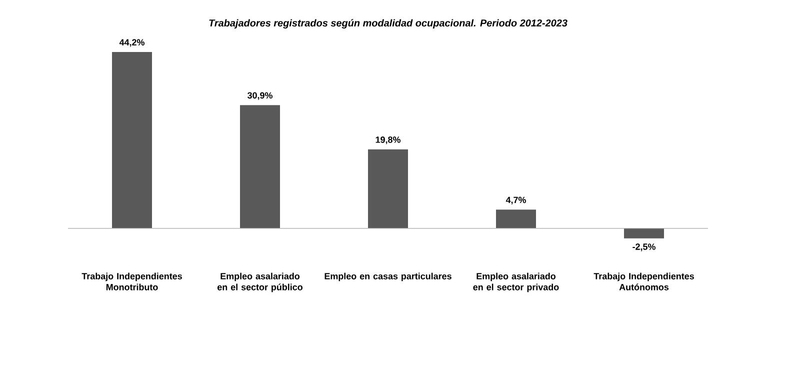 The height and width of the screenshot is (367, 790). What do you see at coordinates (132, 281) in the screenshot?
I see `x-tick-label: Trabajo Independientes Monotributo` at bounding box center [132, 281].